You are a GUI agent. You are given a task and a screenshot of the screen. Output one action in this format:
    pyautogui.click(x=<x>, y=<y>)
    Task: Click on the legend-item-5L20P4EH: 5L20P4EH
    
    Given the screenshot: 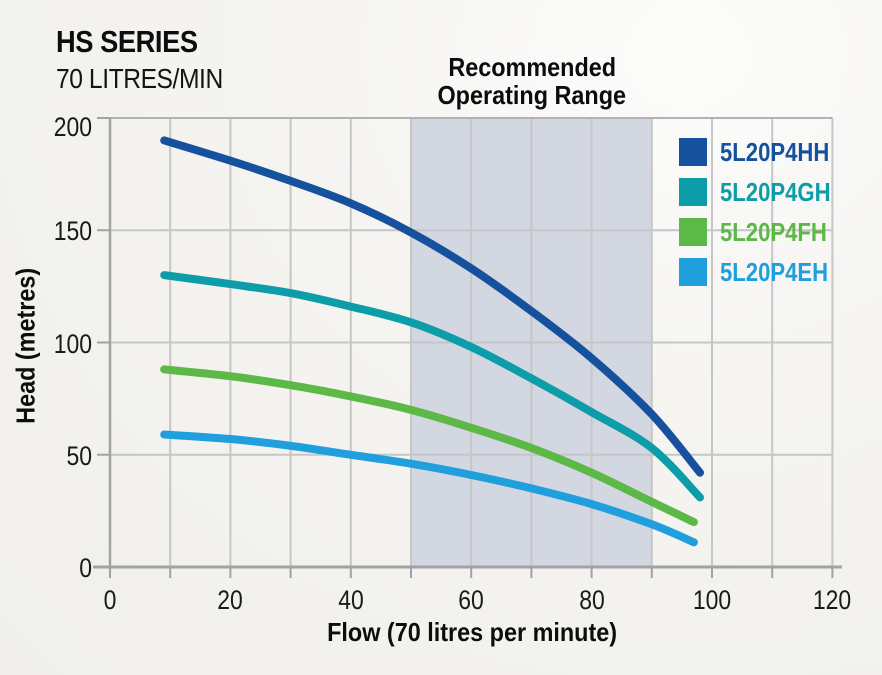 What is the action you would take?
    pyautogui.click(x=764, y=271)
    